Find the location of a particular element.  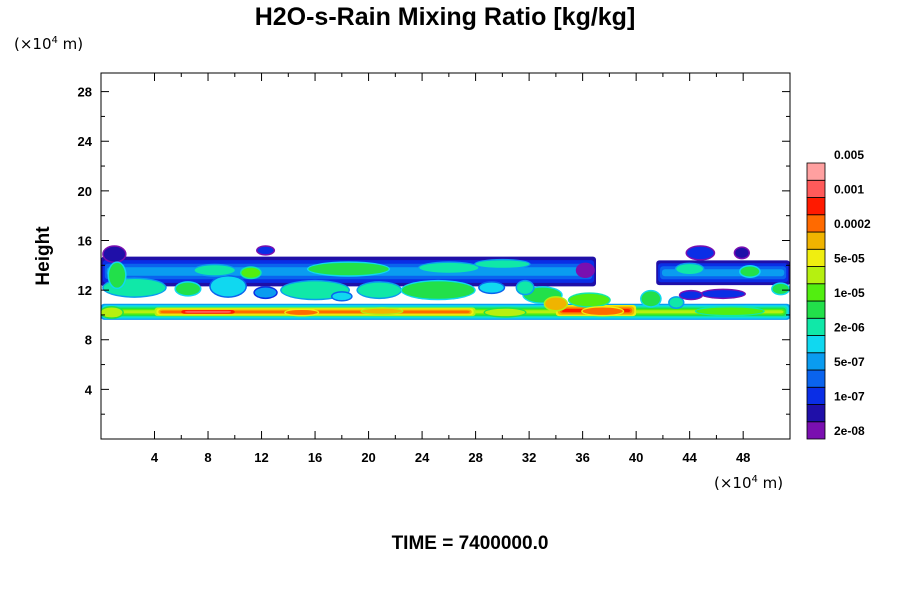

x-unit-prefix: (×10 is located at coordinates (733, 483).